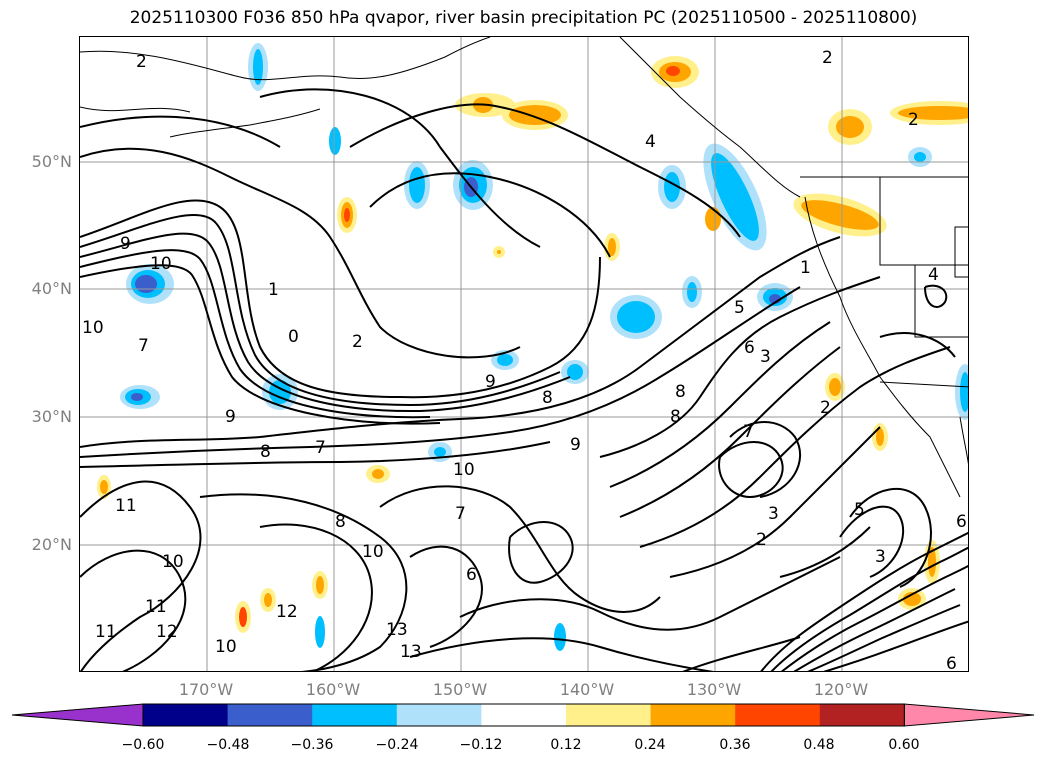  What do you see at coordinates (293, 337) in the screenshot?
I see `contour-label: 0` at bounding box center [293, 337].